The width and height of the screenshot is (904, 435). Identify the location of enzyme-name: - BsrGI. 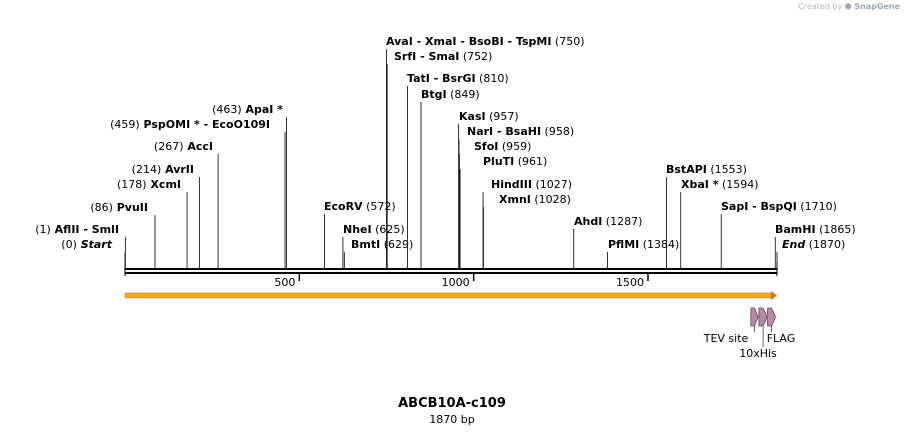
(453, 78).